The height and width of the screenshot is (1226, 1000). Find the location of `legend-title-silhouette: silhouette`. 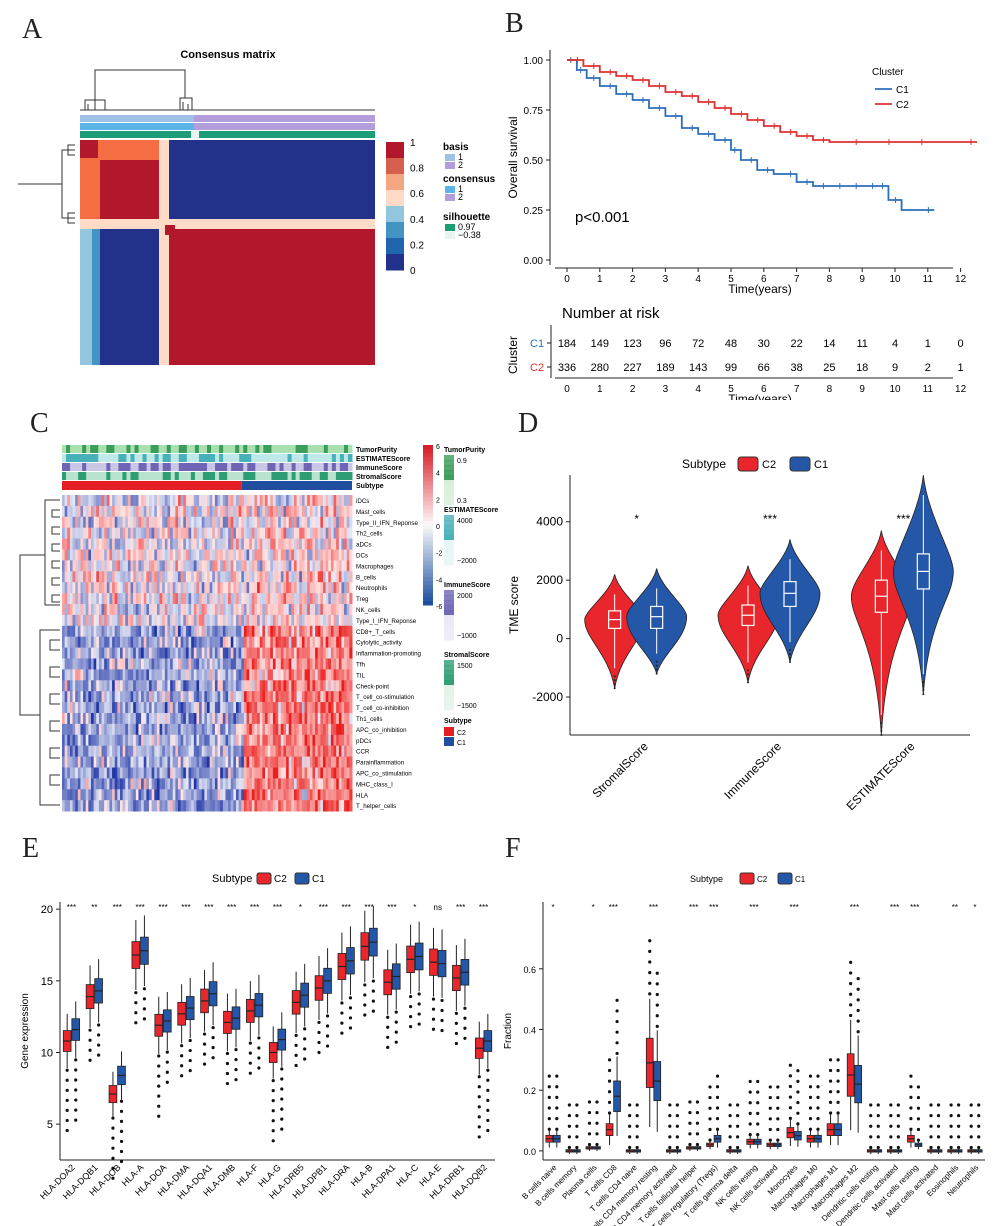

legend-title-silhouette: silhouette is located at coordinates (467, 217).